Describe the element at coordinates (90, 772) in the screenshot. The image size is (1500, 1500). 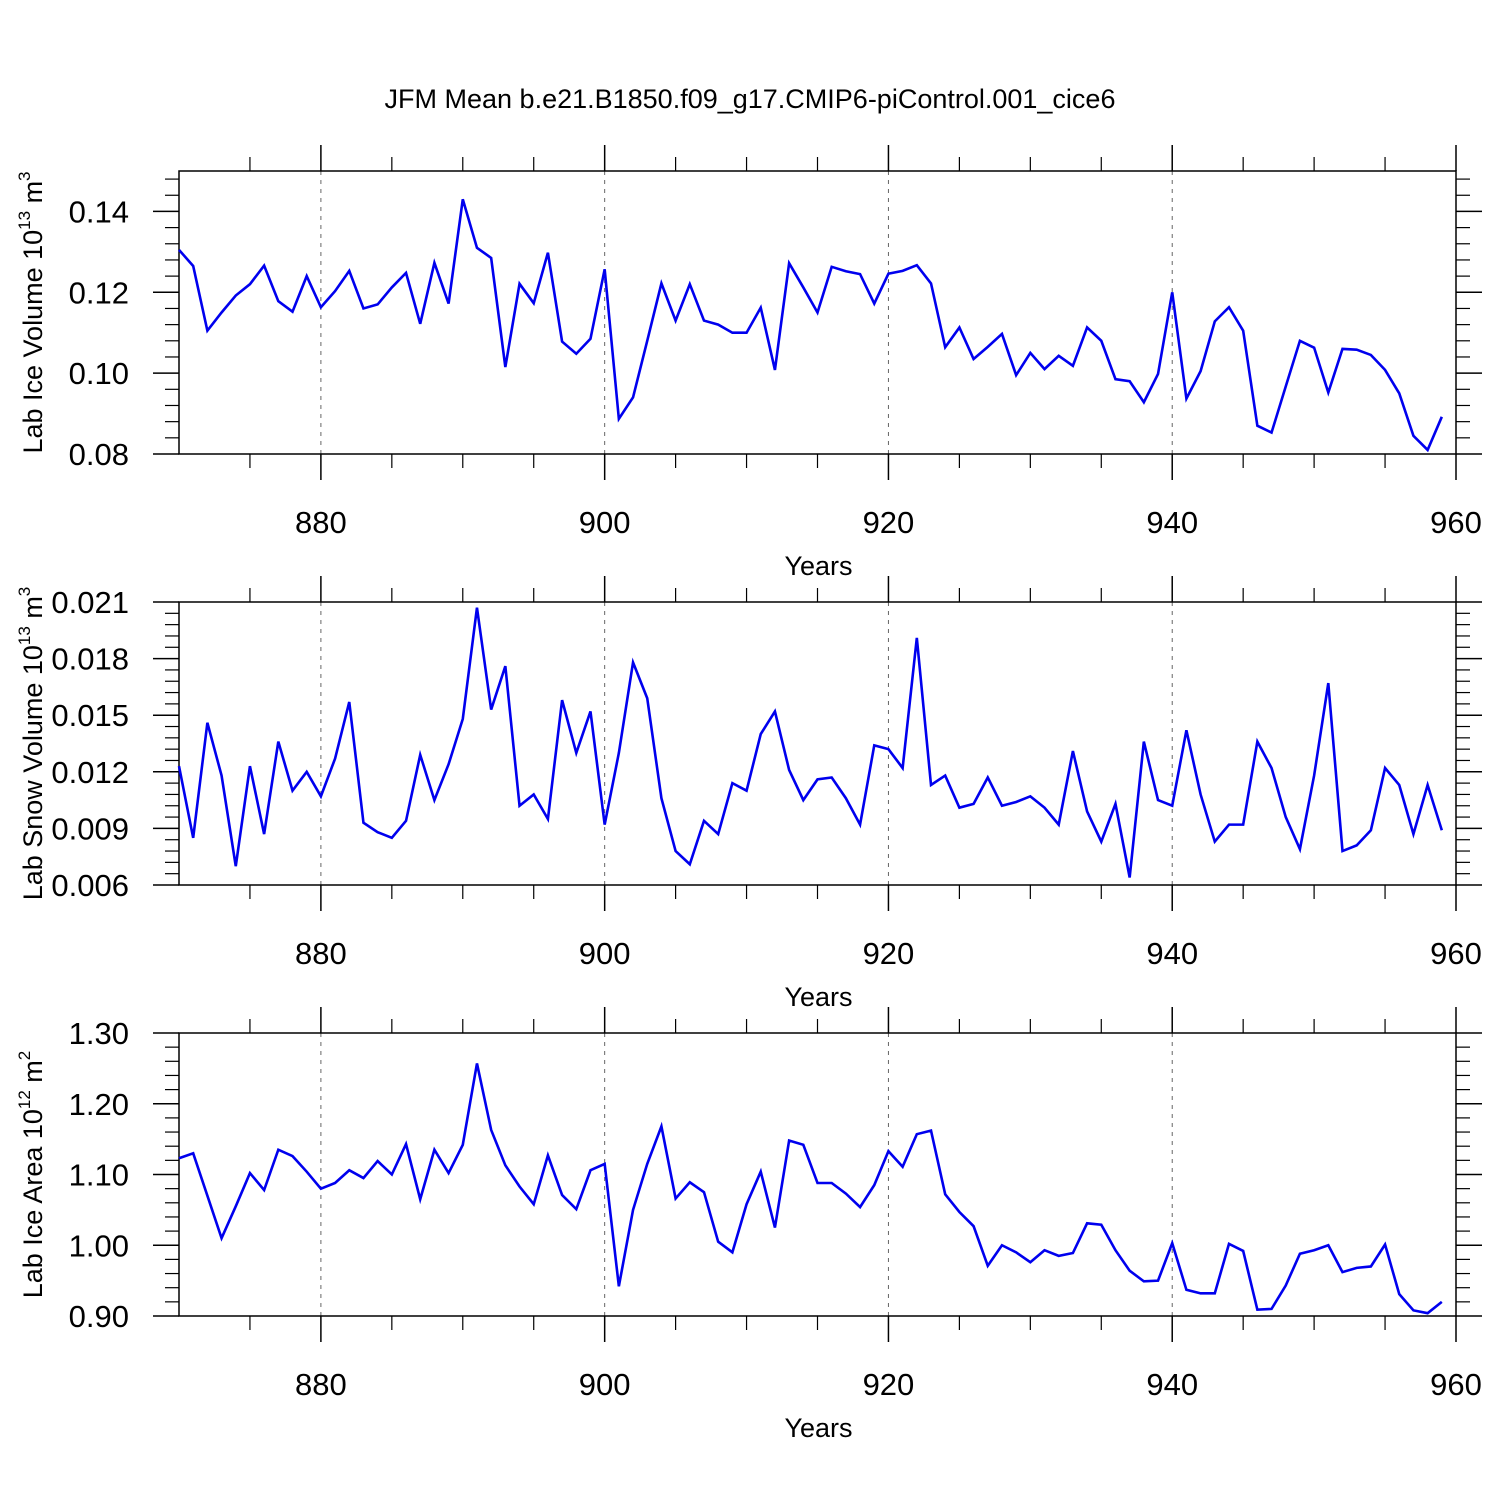
I see `y-tick-label: 0.012` at that location.